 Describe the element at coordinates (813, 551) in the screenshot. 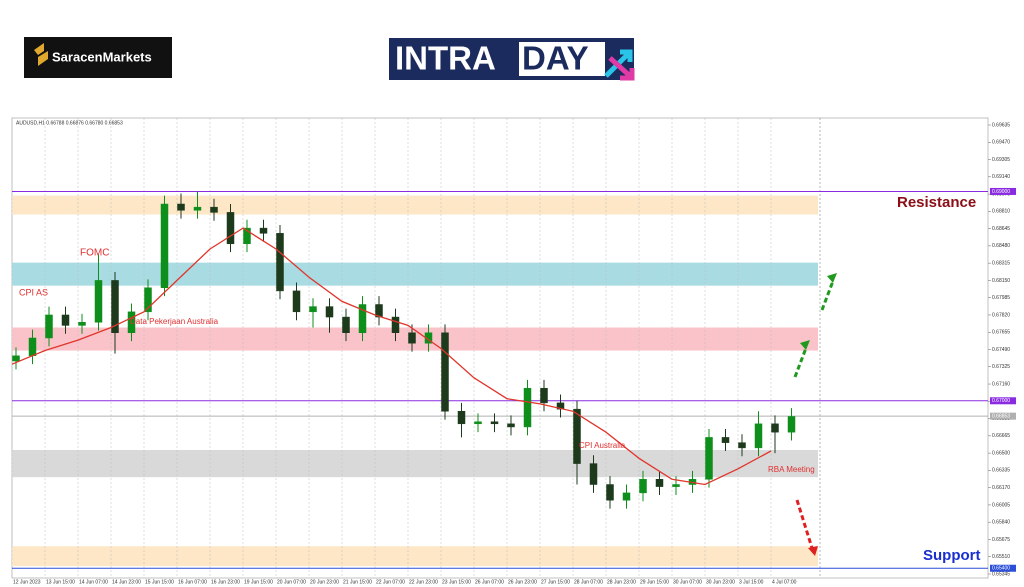

I see `down-arrow-head` at that location.